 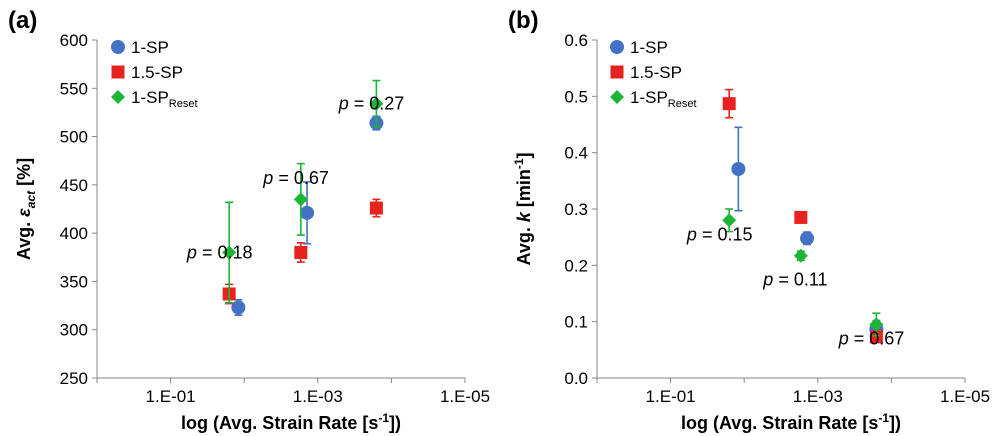 I want to click on y-tick-label: 0.1, so click(x=576, y=322).